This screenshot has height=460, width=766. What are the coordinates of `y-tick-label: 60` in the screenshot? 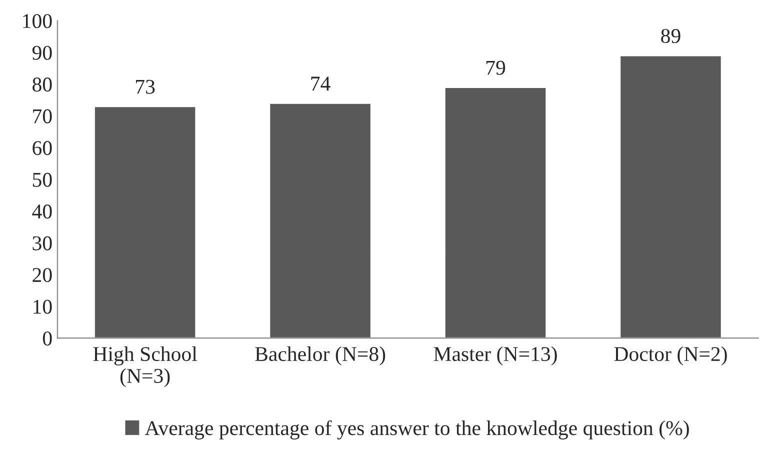 It's located at (42, 148).